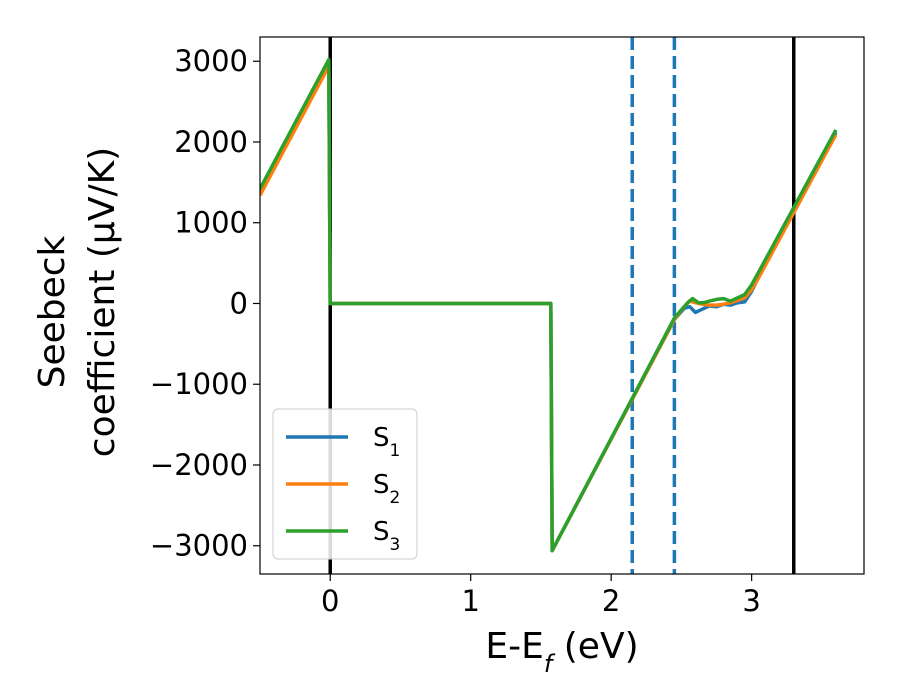 Image resolution: width=900 pixels, height=700 pixels. What do you see at coordinates (386, 489) in the screenshot?
I see `legend-label-S2: S2` at bounding box center [386, 489].